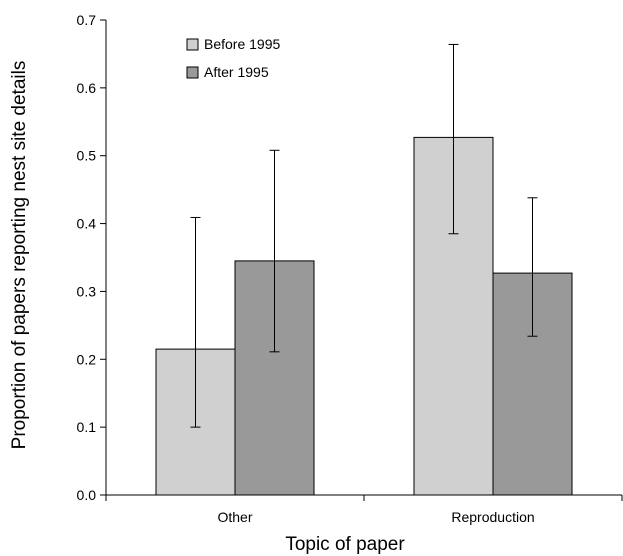  I want to click on legend-label: After 1995, so click(236, 72).